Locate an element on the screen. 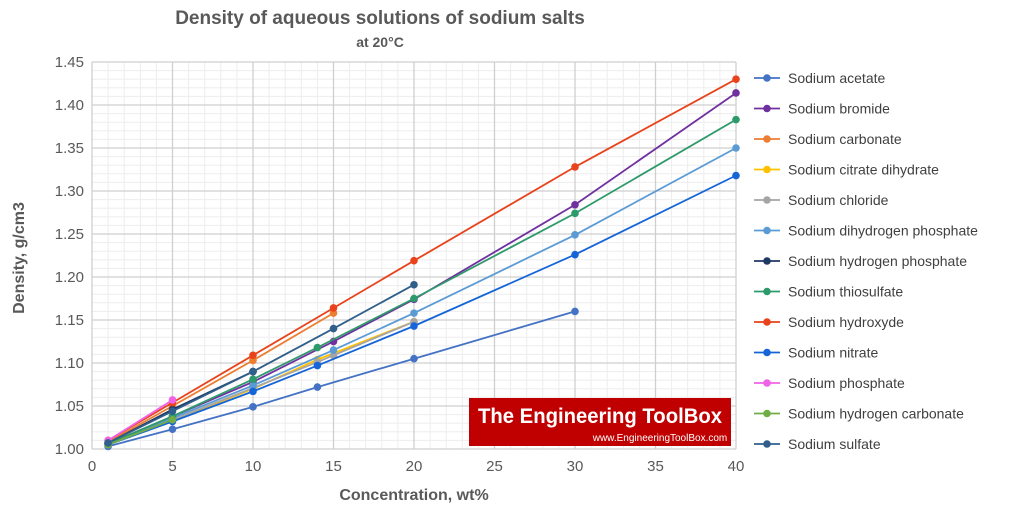 This screenshot has width=1013, height=517. x-tick-label: 15 is located at coordinates (333, 466).